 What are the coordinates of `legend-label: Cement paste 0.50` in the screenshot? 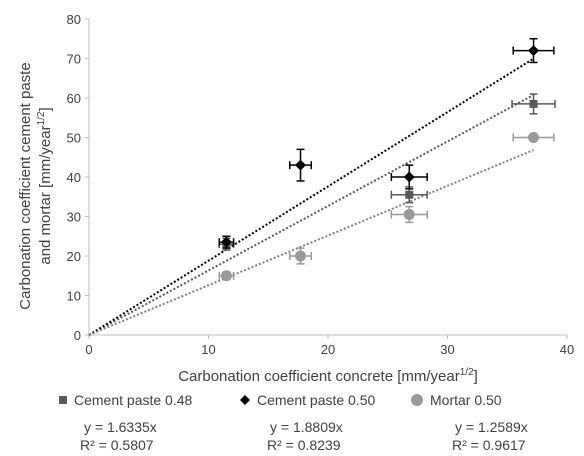 It's located at (316, 400).